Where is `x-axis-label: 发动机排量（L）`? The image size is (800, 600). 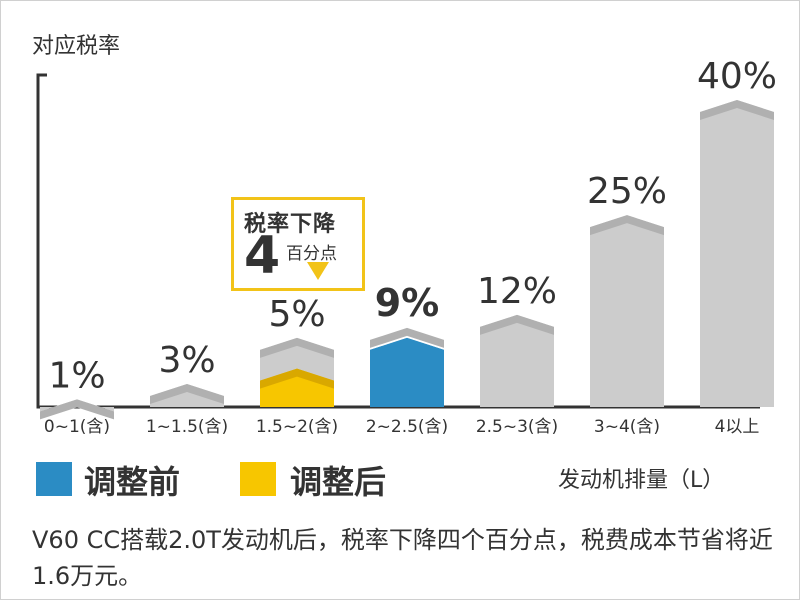
x-axis-label: 发动机排量（L） is located at coordinates (641, 480).